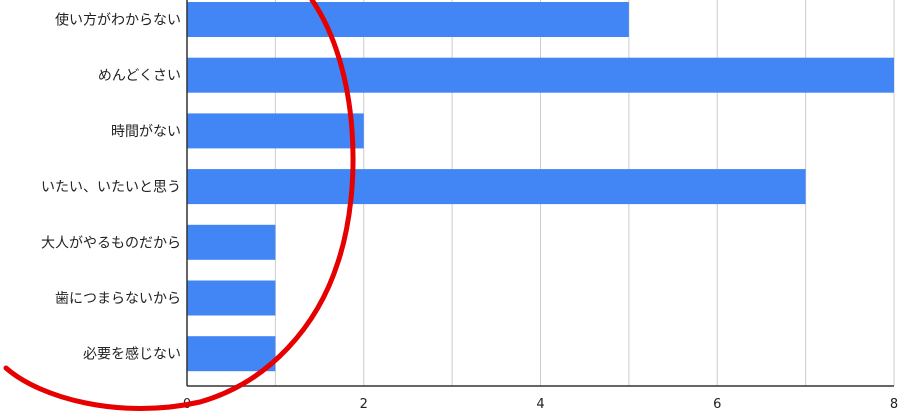 This screenshot has width=914, height=414. I want to click on category-label: 使い方がわからない, so click(118, 20).